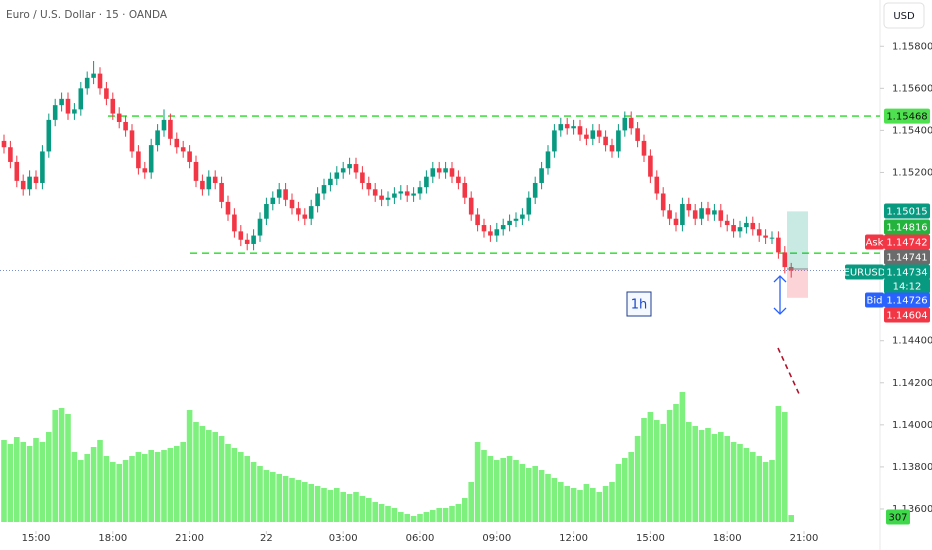 This screenshot has height=550, width=932. I want to click on drawings: 1h, so click(713, 336).